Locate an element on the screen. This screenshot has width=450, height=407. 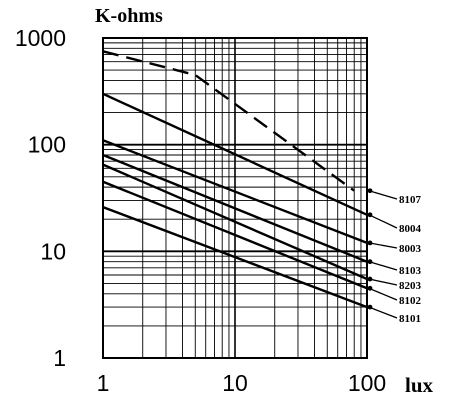
series-label-8102: 8102 is located at coordinates (410, 301).